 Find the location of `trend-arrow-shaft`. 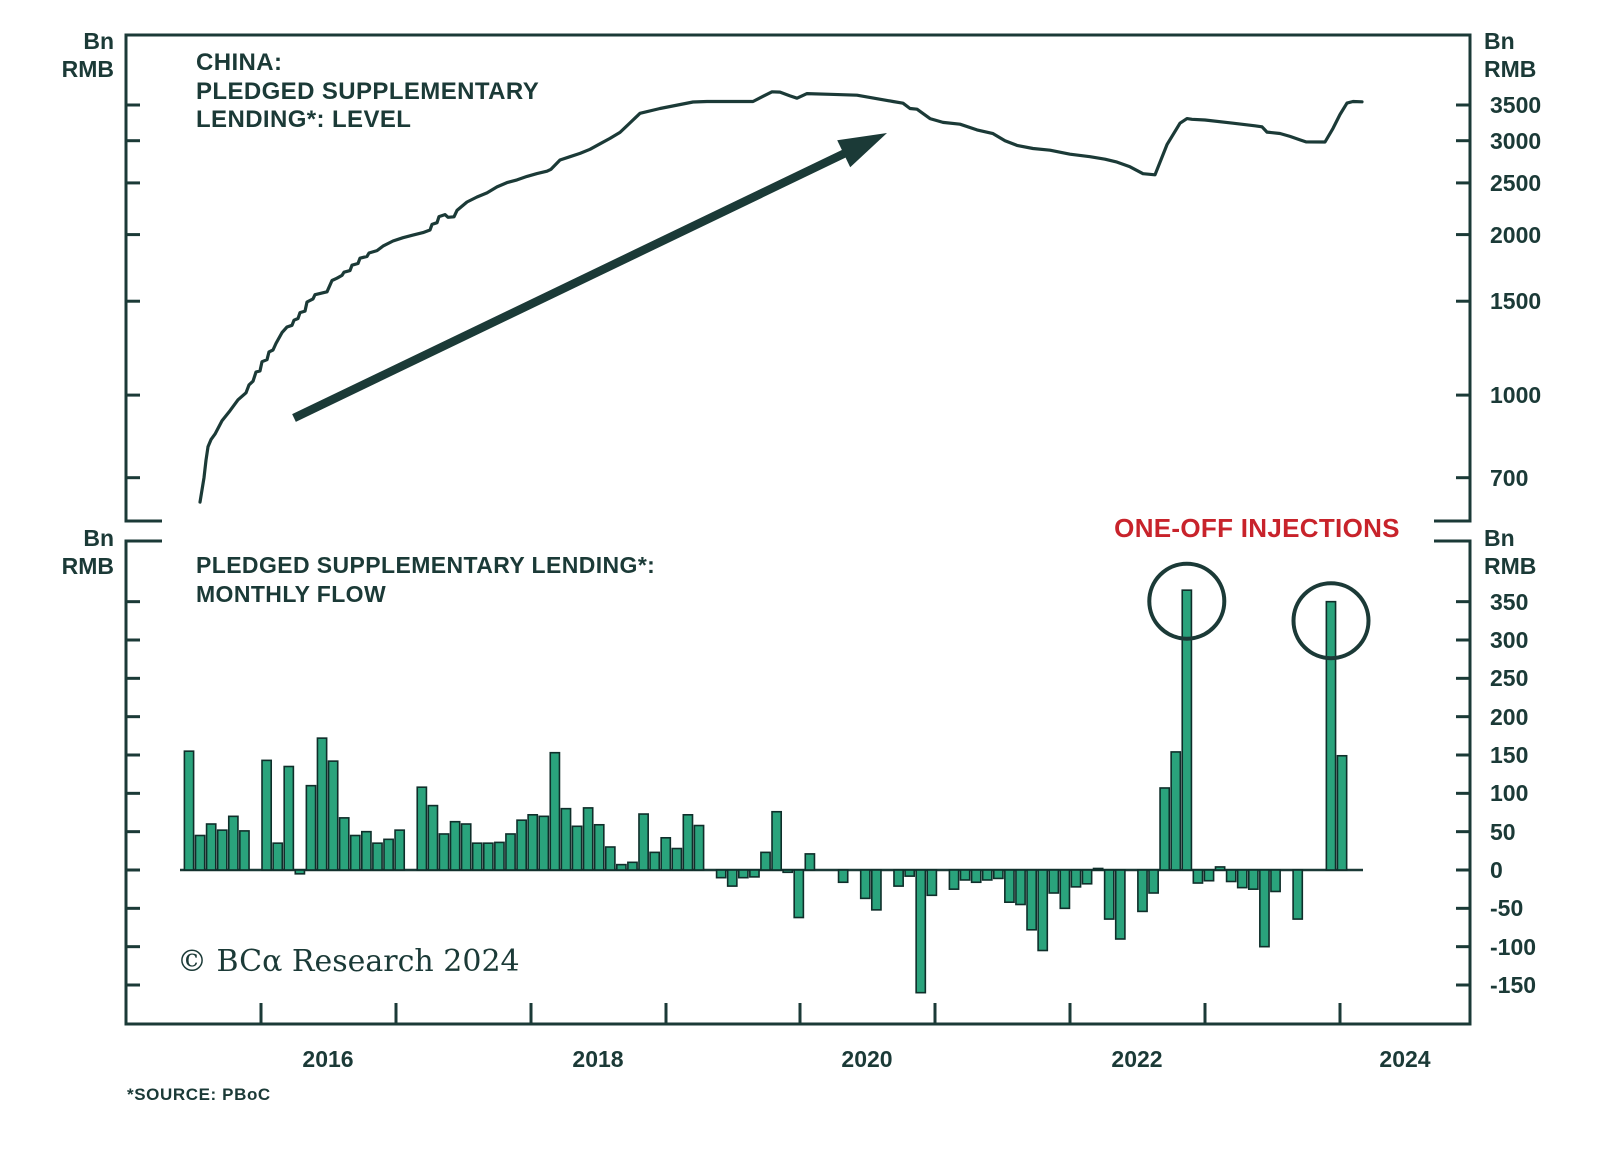

trend-arrow-shaft is located at coordinates (571, 285).